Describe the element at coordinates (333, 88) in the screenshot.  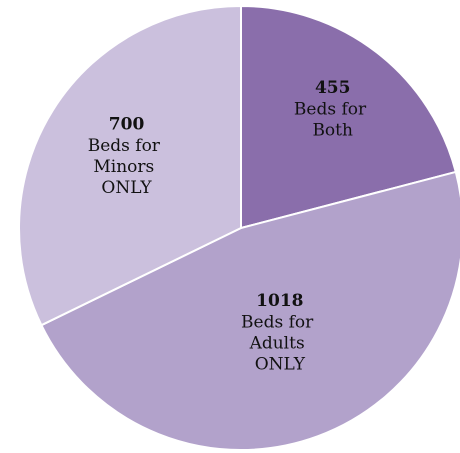
I see `data-label: 455` at that location.